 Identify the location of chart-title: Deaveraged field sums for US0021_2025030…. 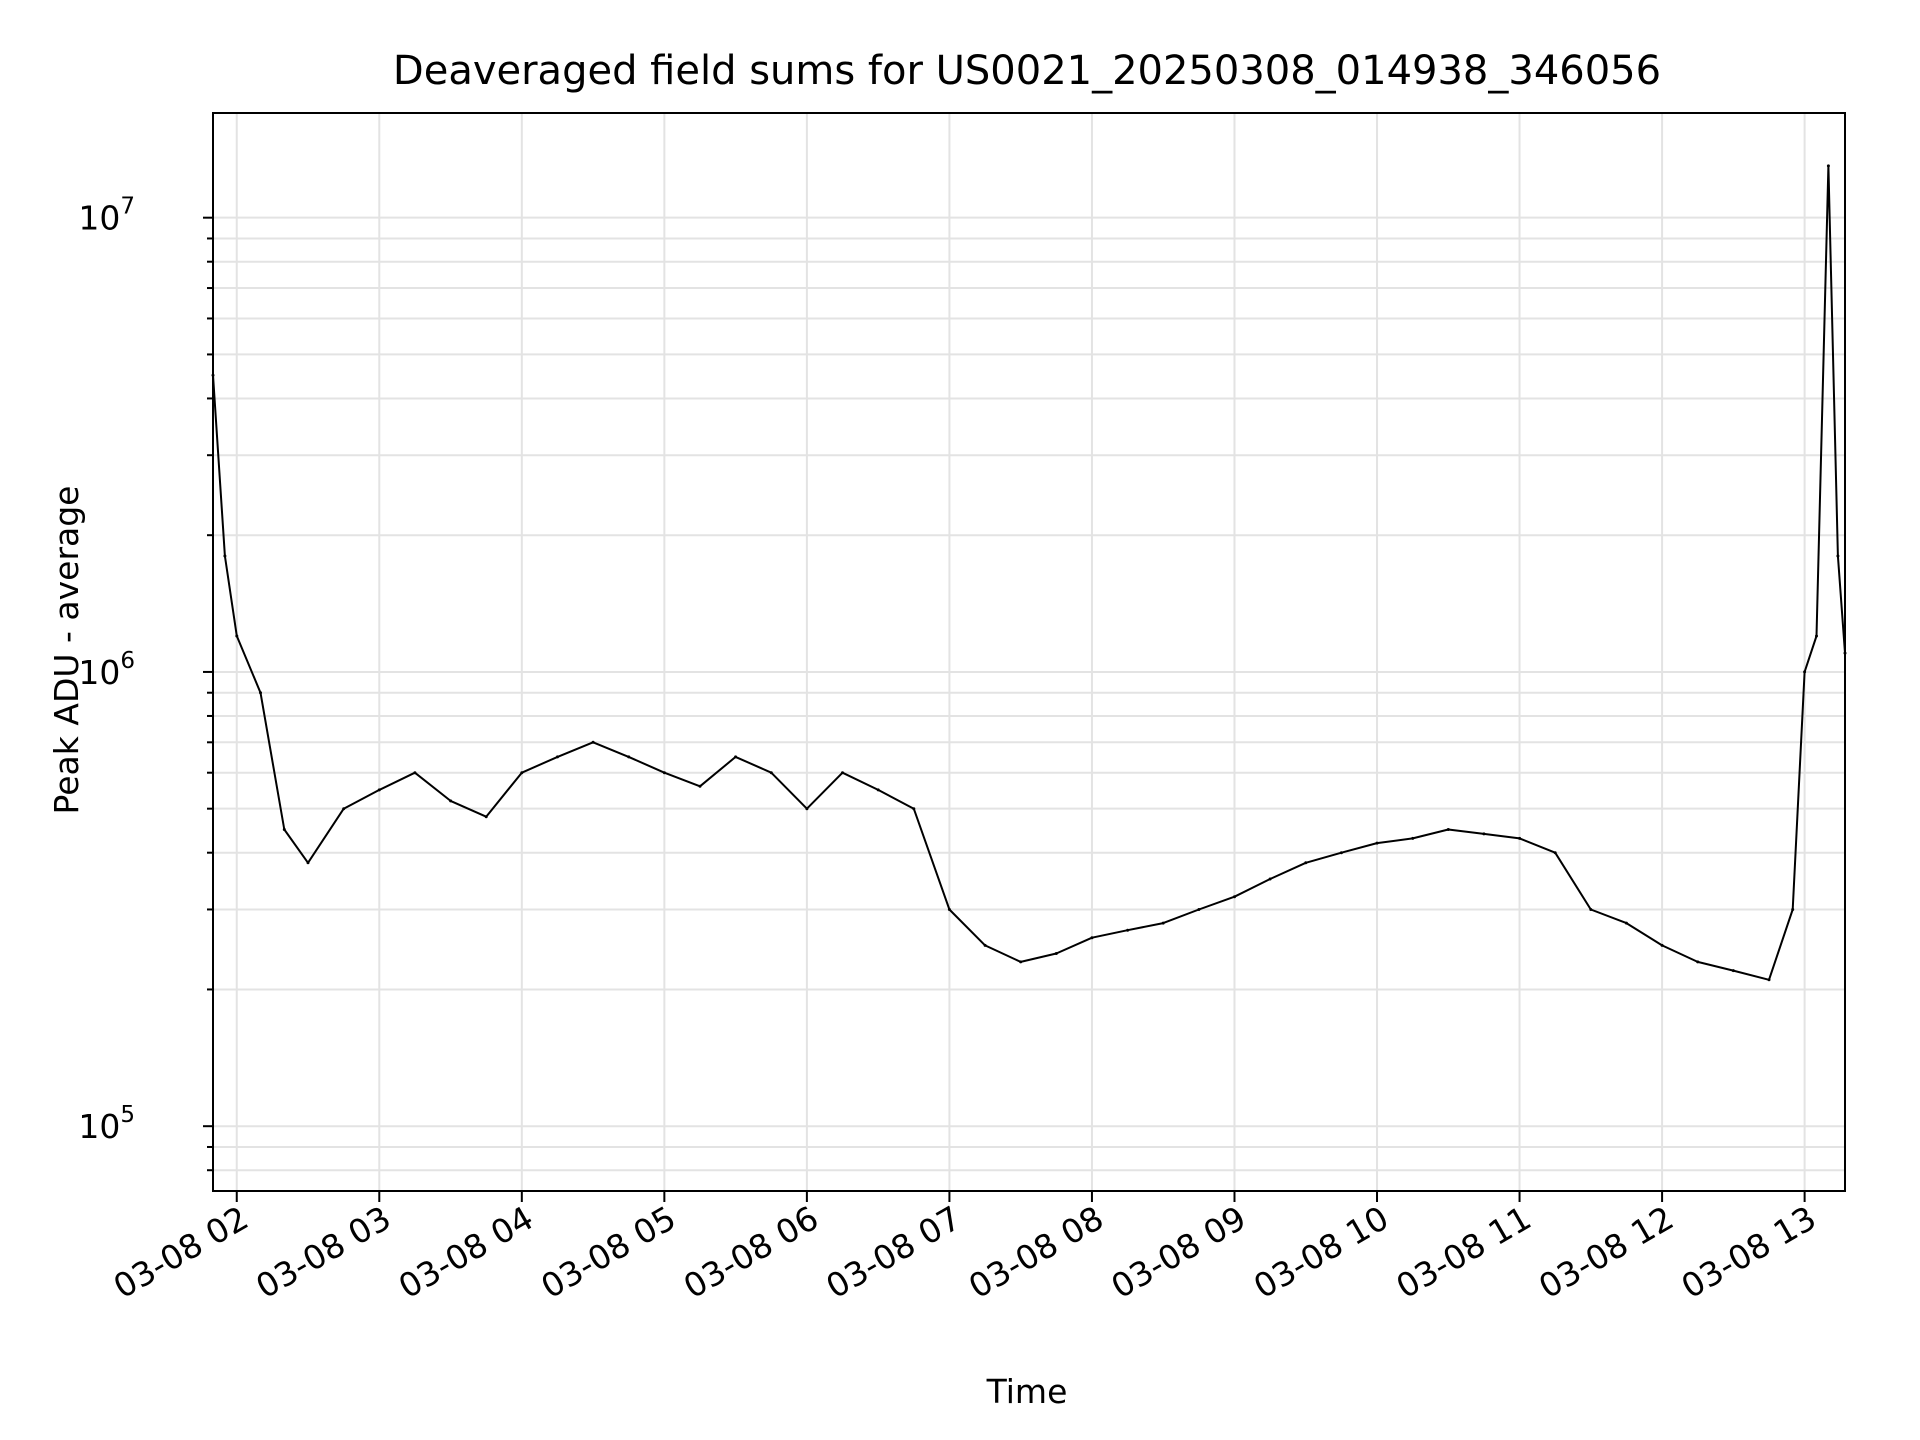
(1027, 71).